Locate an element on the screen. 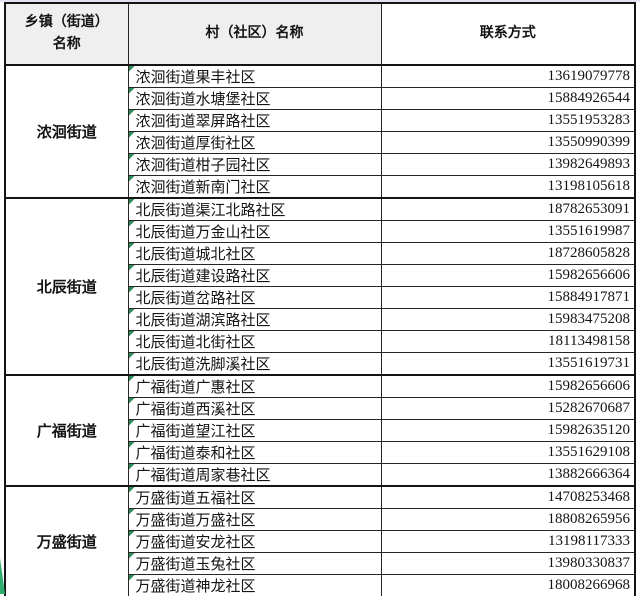 The image size is (640, 596). table-row: 广福街道泰和社区 13551629108 is located at coordinates (320, 452).